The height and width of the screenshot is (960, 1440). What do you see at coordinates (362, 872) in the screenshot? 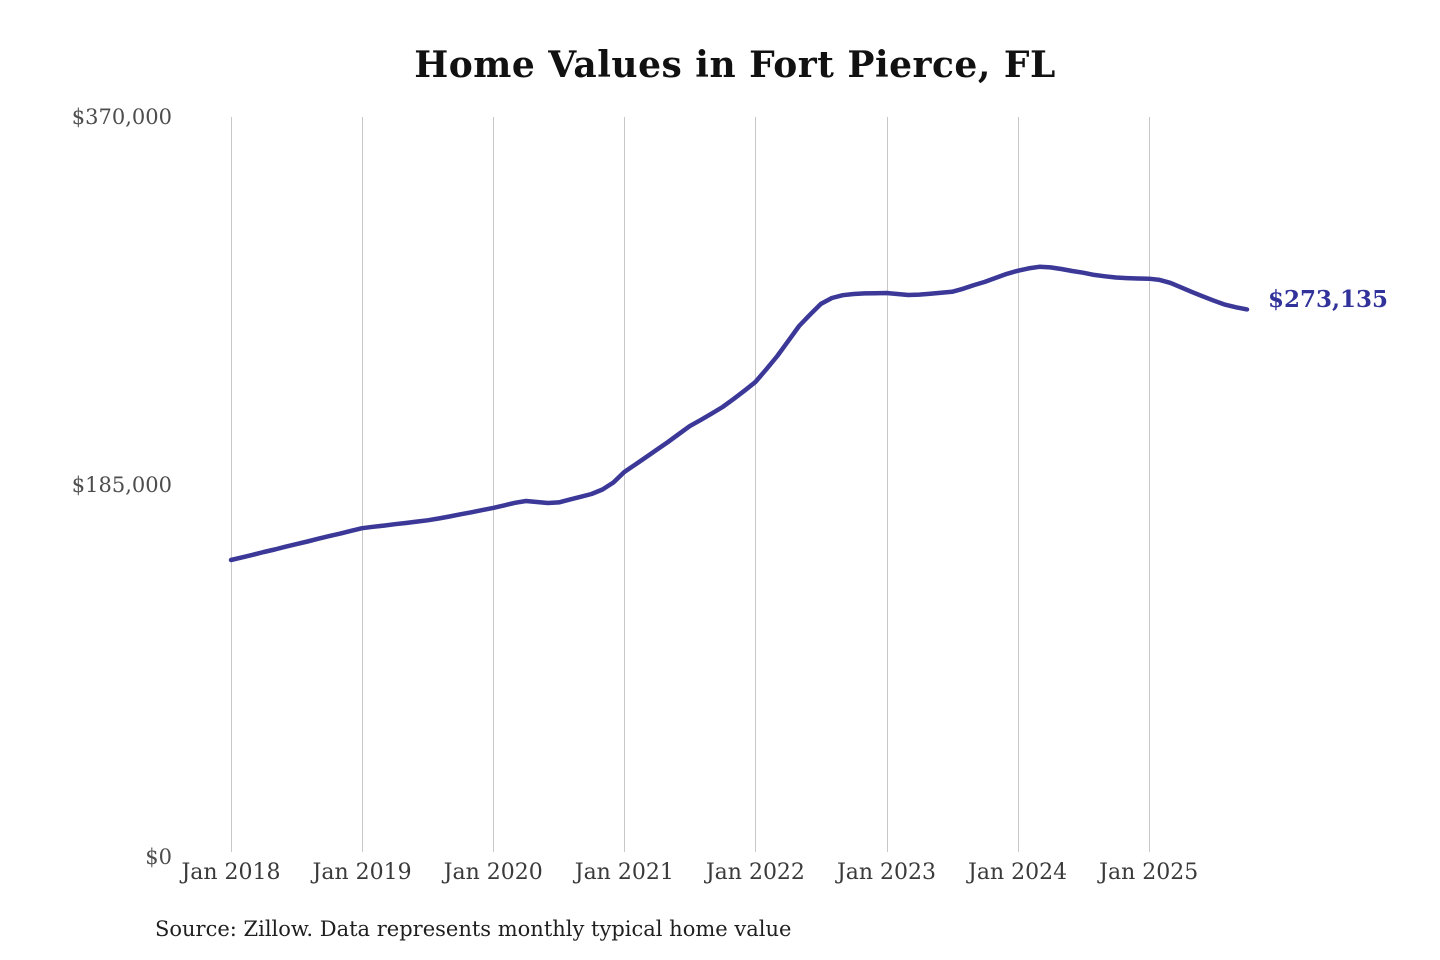
I see `x-axis-tick-label: Jan 2019` at bounding box center [362, 872].